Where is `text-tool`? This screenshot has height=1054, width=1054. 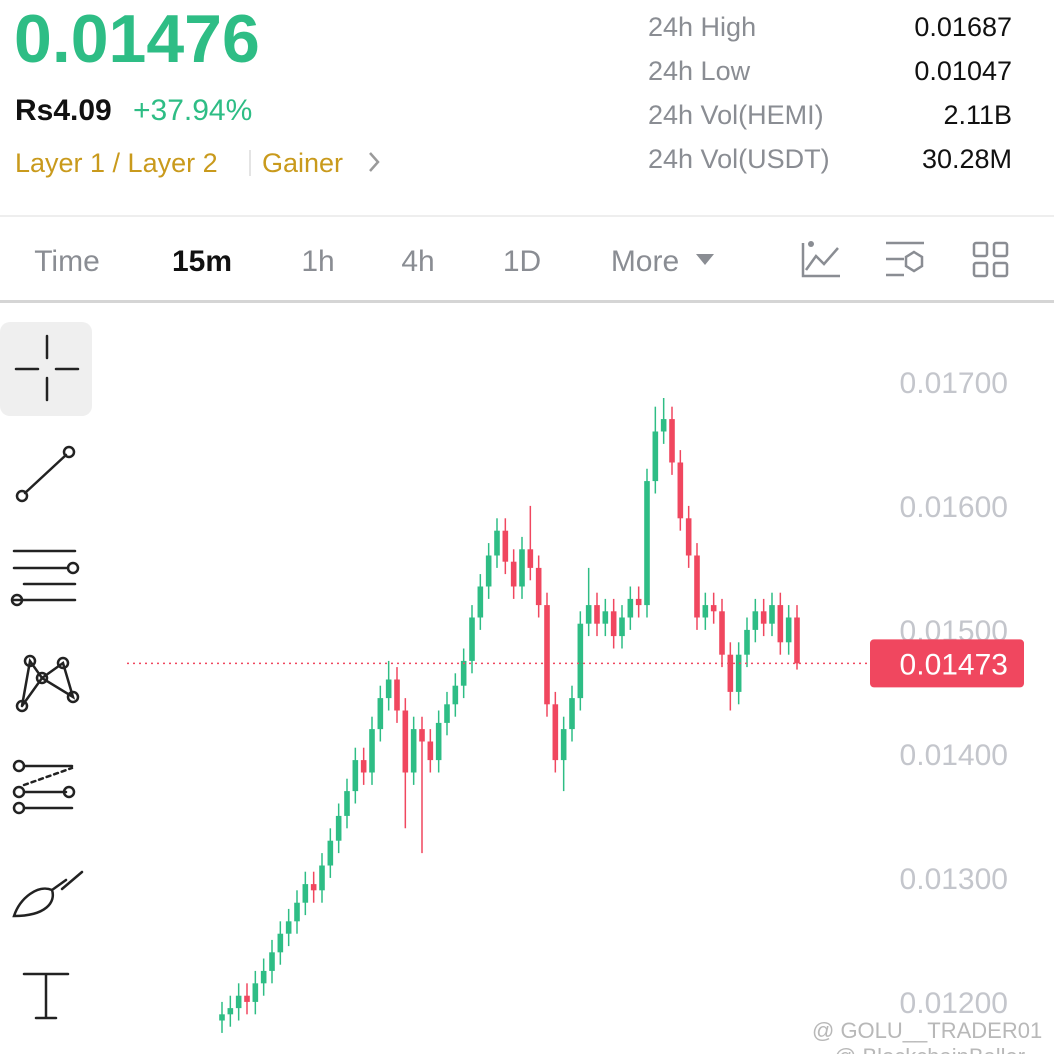
text-tool is located at coordinates (46, 996).